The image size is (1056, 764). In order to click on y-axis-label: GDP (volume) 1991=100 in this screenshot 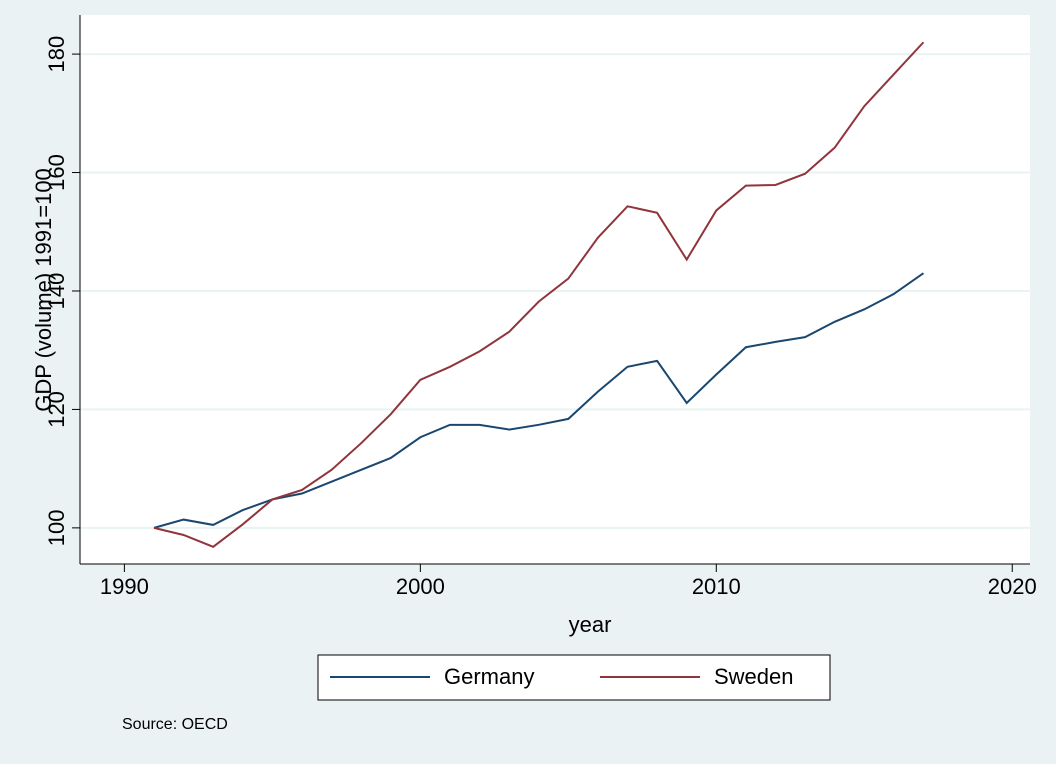, I will do `click(43, 290)`.